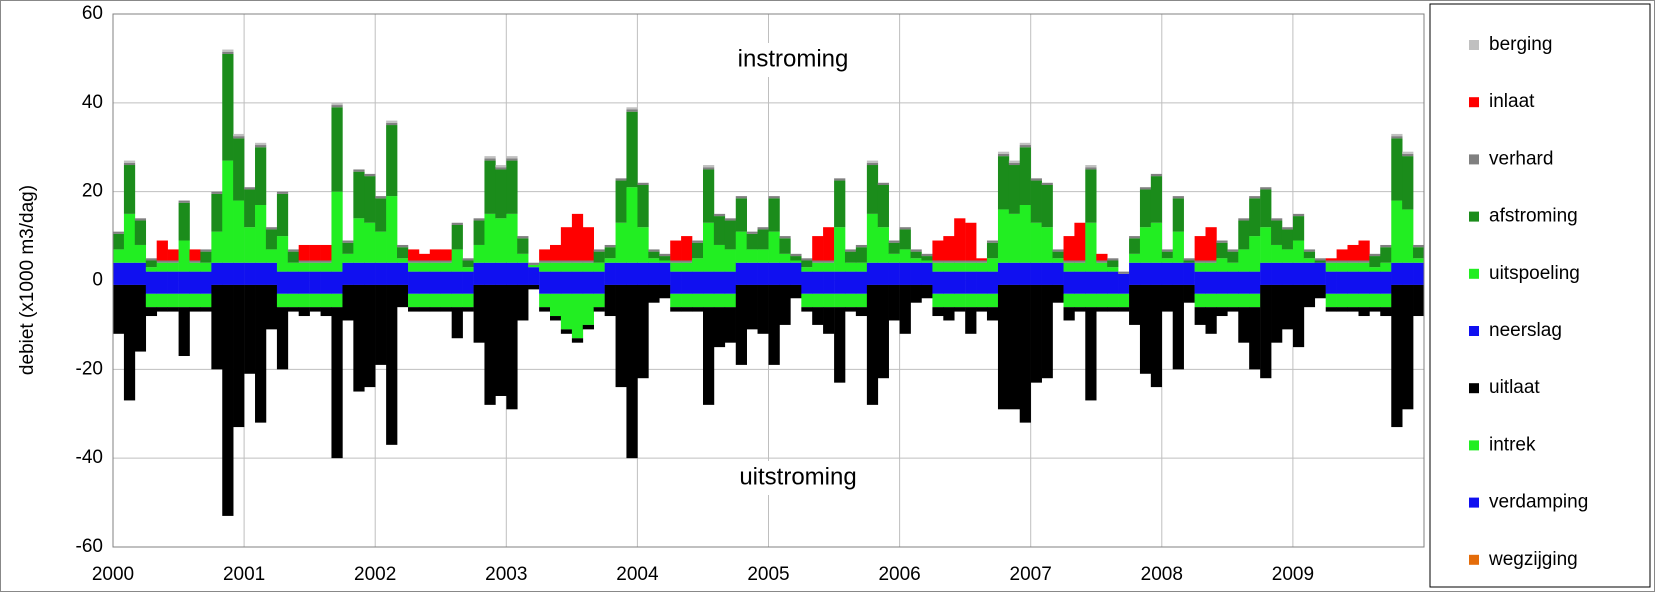 Image resolution: width=1655 pixels, height=592 pixels. What do you see at coordinates (793, 58) in the screenshot?
I see `annotation: instroming` at bounding box center [793, 58].